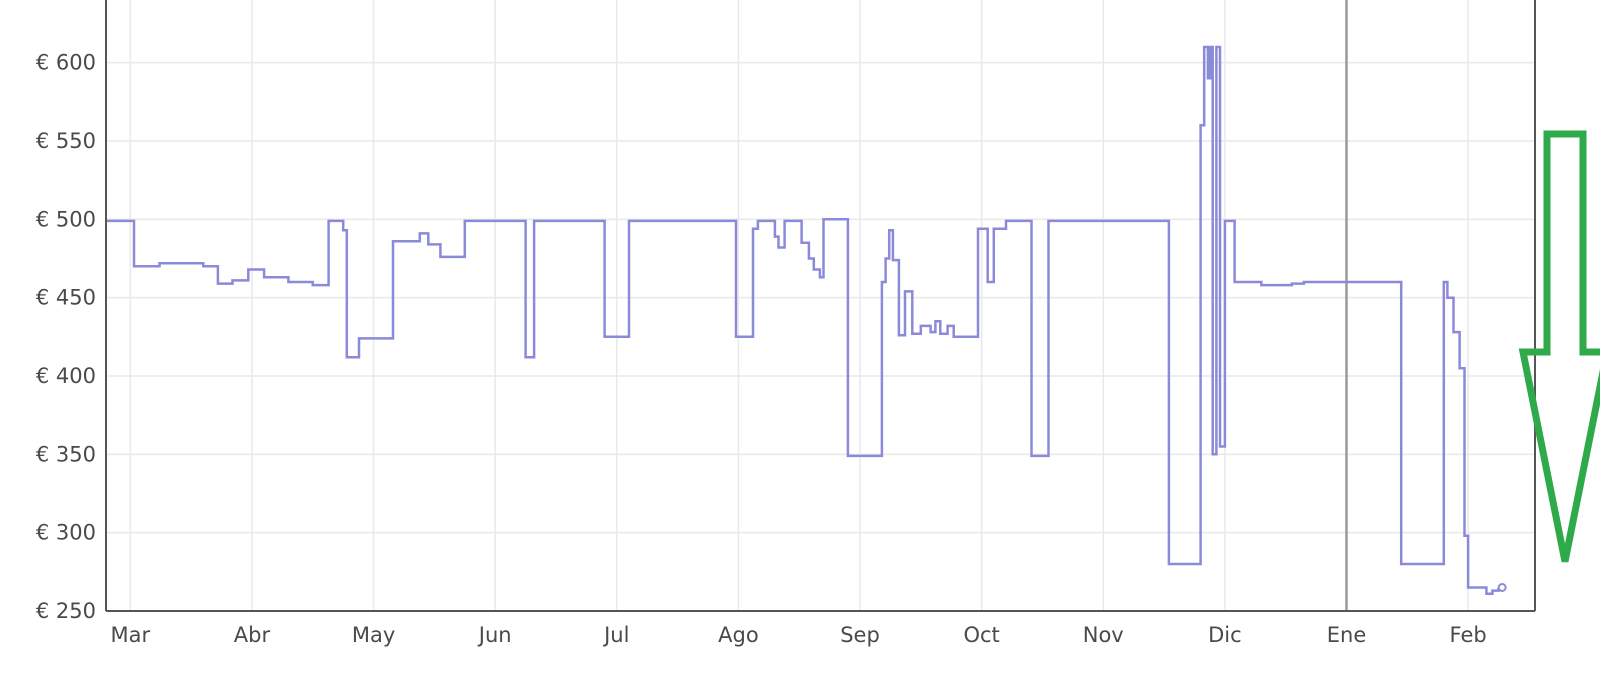  Describe the element at coordinates (66, 533) in the screenshot. I see `y-tick-label: € 300` at that location.